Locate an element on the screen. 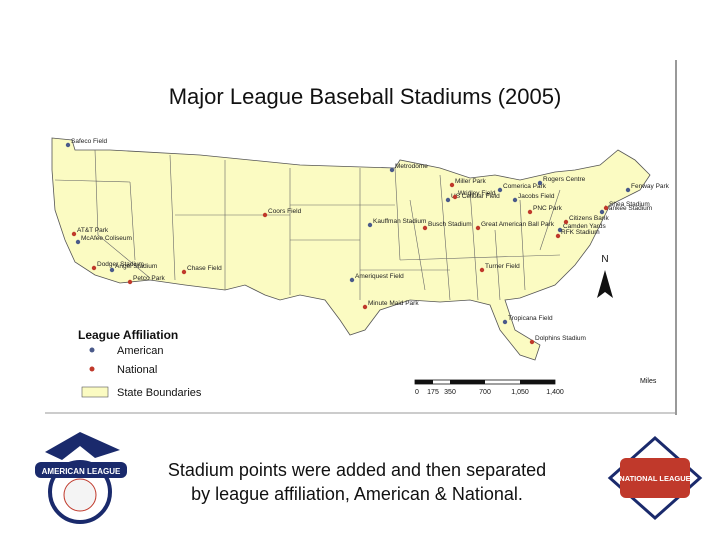  nl-logo: NATIONAL LEAGUE is located at coordinates (655, 478).